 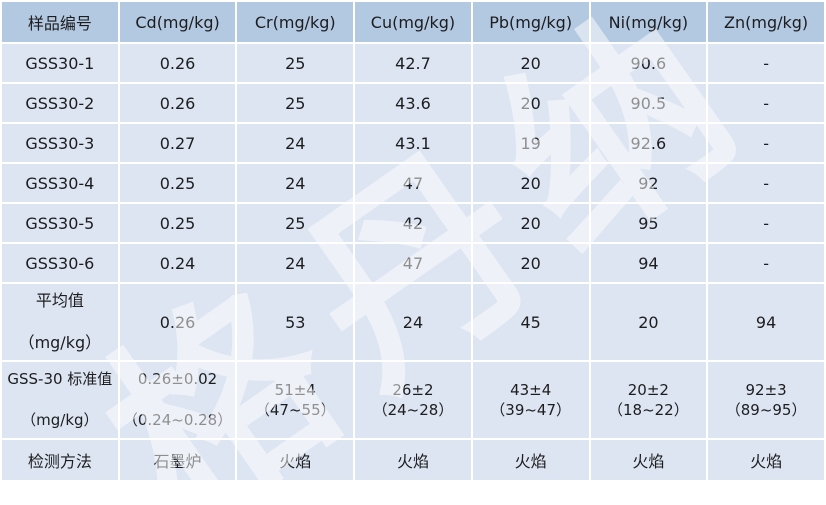 What do you see at coordinates (177, 460) in the screenshot?
I see `table-cell: 石墨炉` at bounding box center [177, 460].